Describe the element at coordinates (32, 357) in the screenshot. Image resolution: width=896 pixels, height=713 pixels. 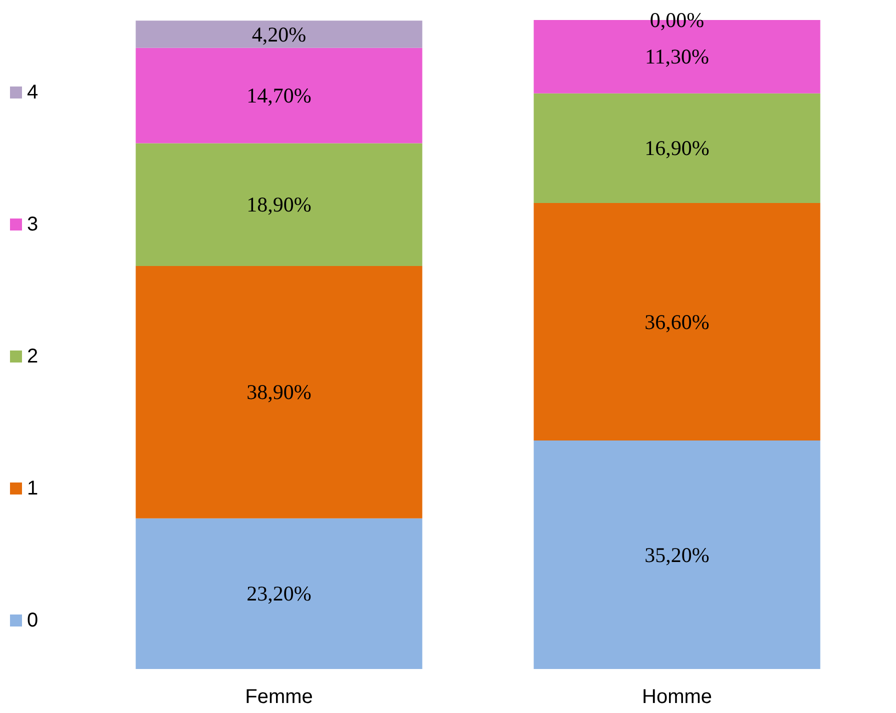
I see `legend-label: 2` at that location.